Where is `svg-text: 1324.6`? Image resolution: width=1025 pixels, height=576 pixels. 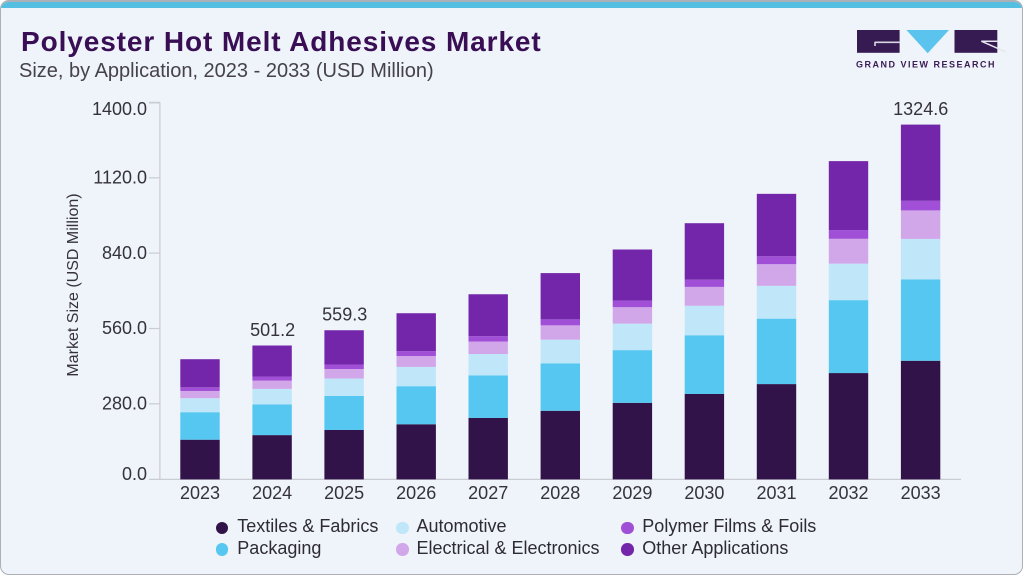
svg-text: 1324.6 is located at coordinates (920, 109).